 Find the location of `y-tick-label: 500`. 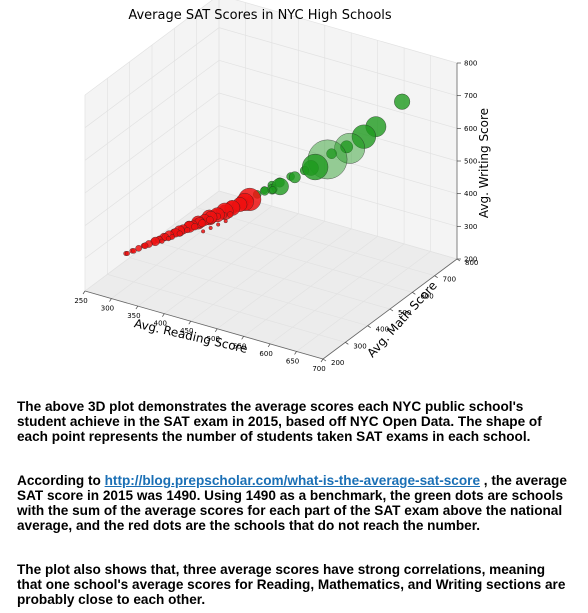

y-tick-label: 500 is located at coordinates (404, 313).